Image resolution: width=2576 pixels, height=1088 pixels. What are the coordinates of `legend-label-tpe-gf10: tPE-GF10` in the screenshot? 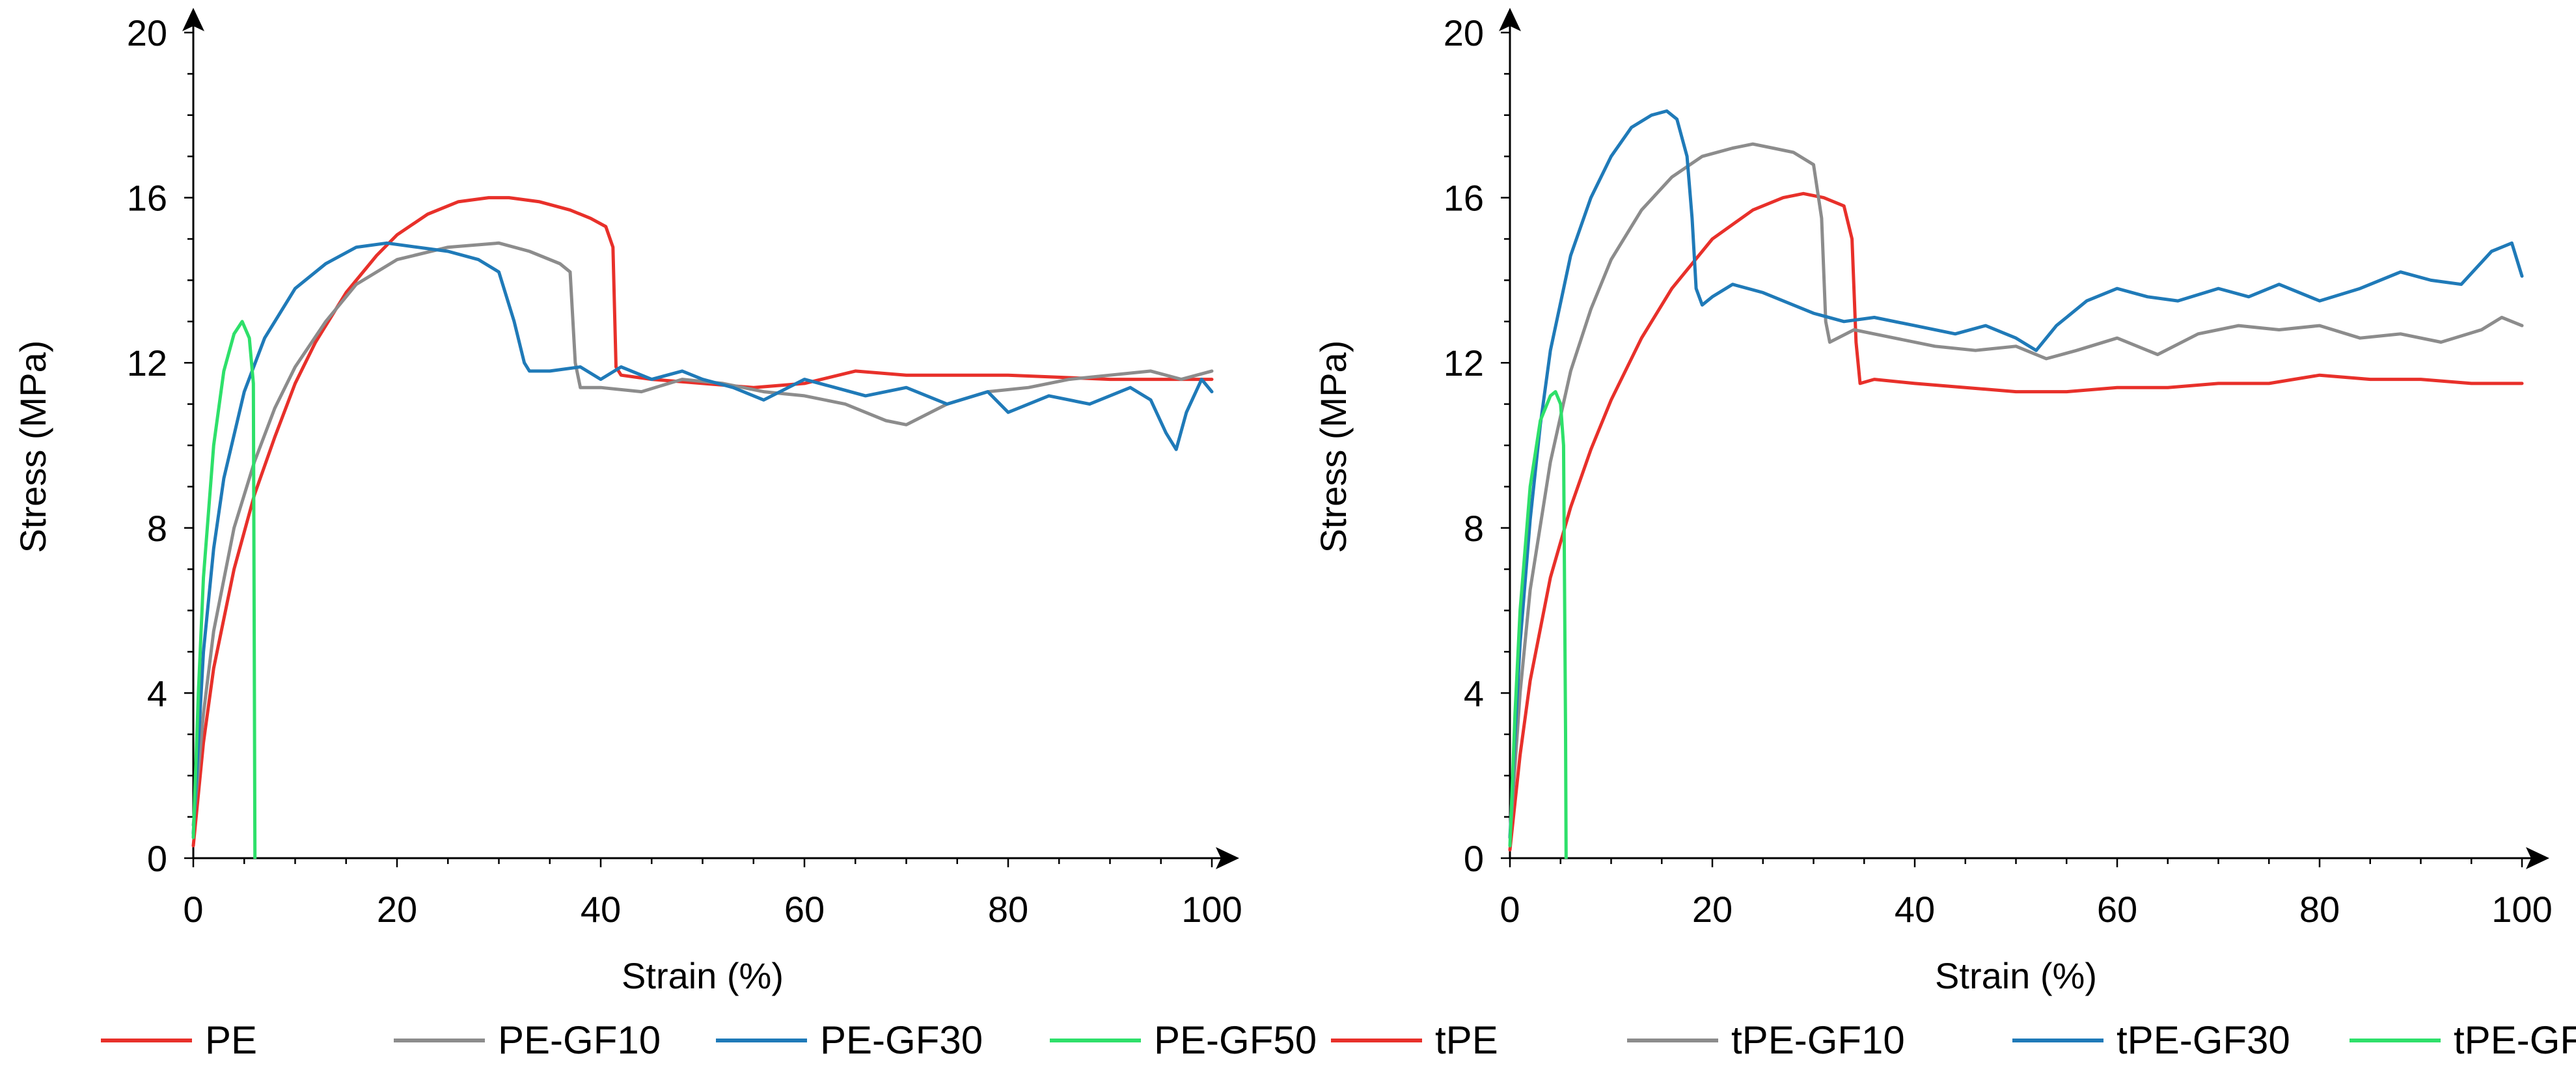 It's located at (1818, 1040).